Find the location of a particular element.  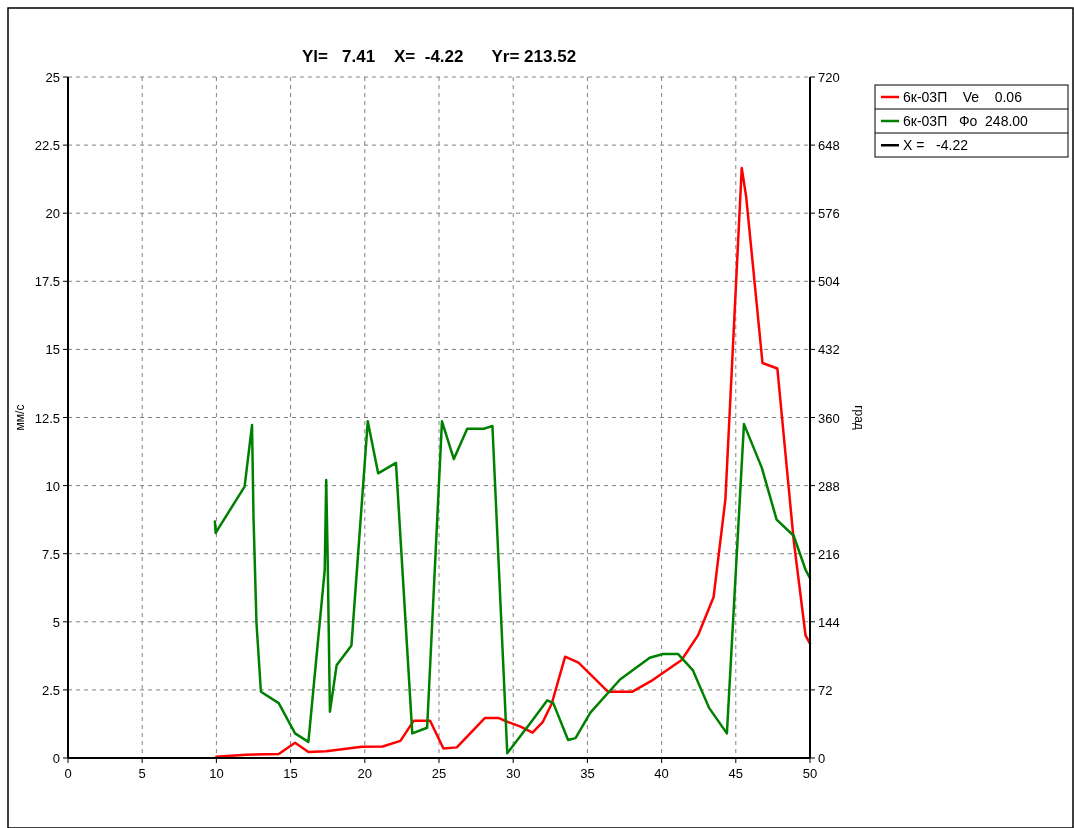

y-tick-label: 17.5 is located at coordinates (47, 282).